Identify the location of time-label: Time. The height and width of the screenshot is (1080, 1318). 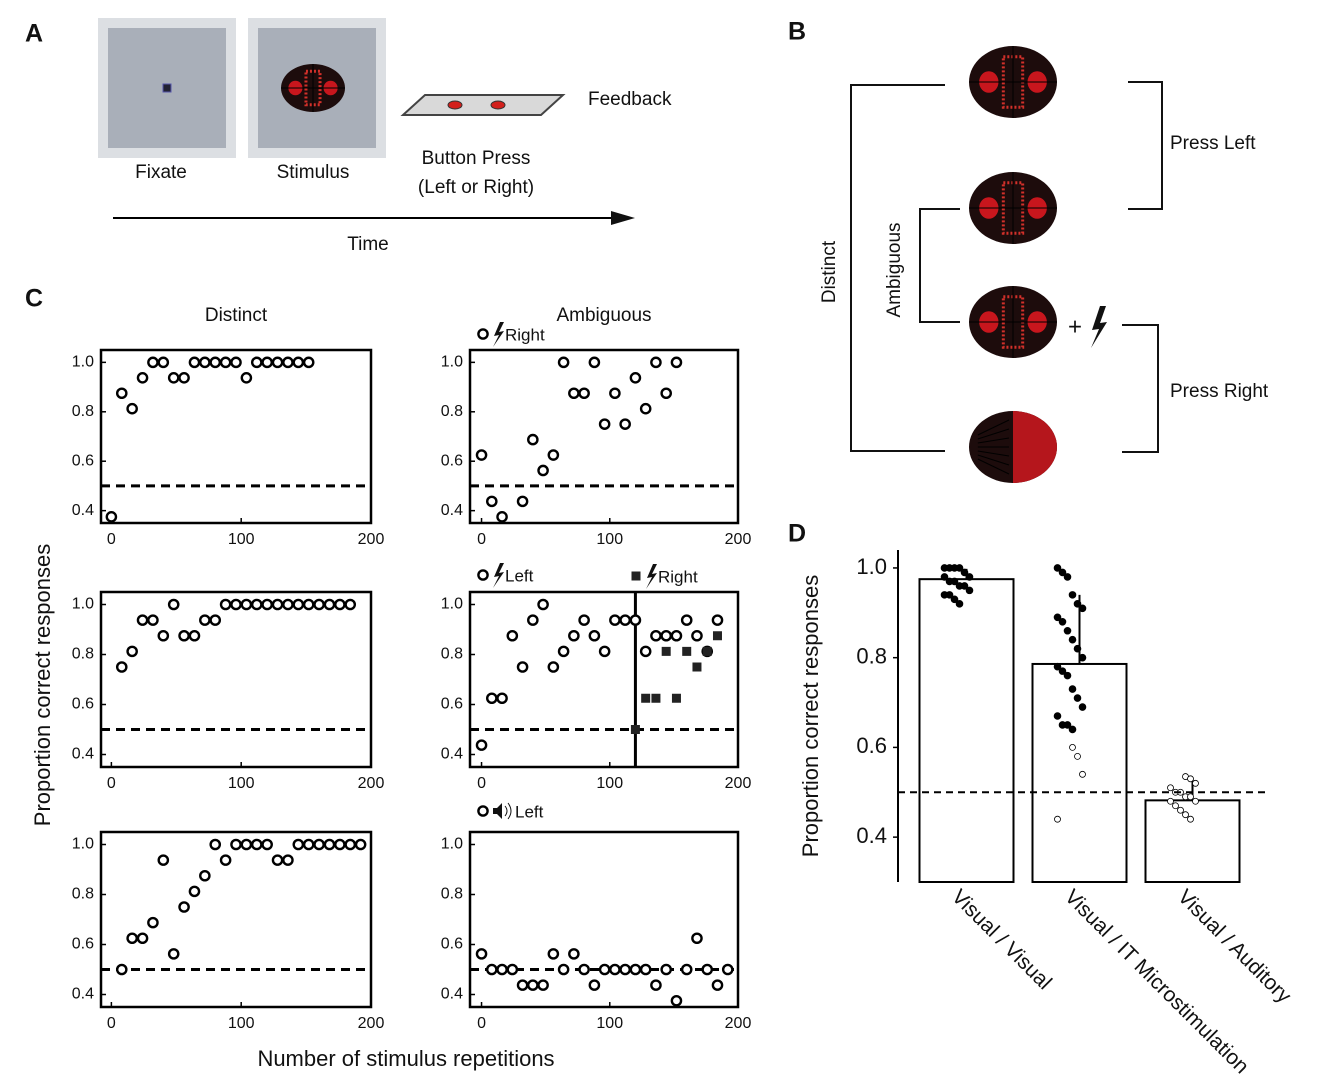
(368, 244).